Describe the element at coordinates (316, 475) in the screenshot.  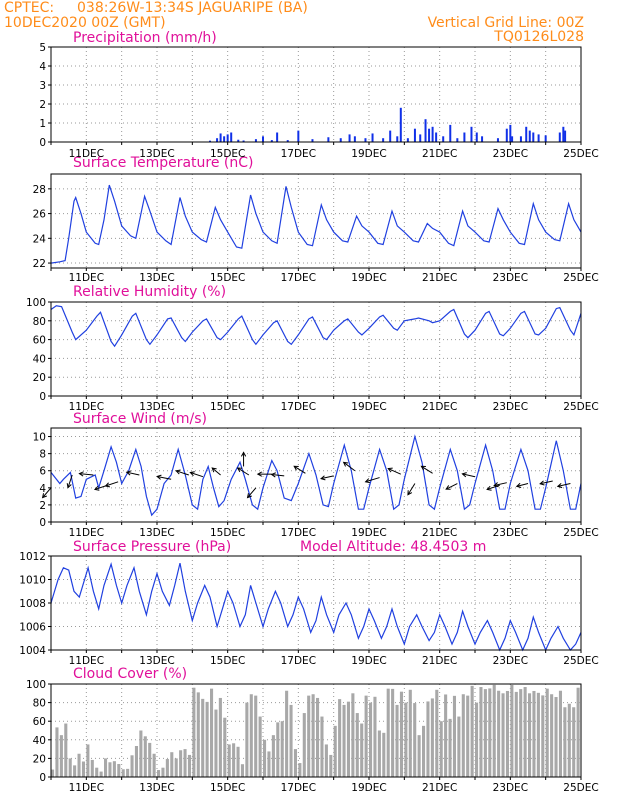
I see `wind-line` at that location.